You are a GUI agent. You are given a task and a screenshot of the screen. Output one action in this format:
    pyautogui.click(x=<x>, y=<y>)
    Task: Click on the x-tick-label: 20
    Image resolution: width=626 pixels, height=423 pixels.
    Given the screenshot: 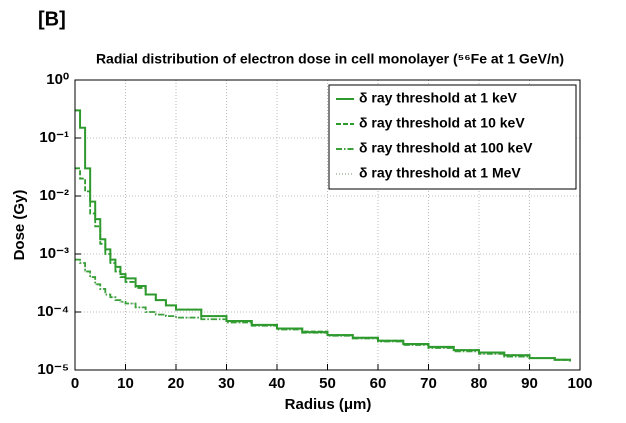 What is the action you would take?
    pyautogui.click(x=176, y=383)
    